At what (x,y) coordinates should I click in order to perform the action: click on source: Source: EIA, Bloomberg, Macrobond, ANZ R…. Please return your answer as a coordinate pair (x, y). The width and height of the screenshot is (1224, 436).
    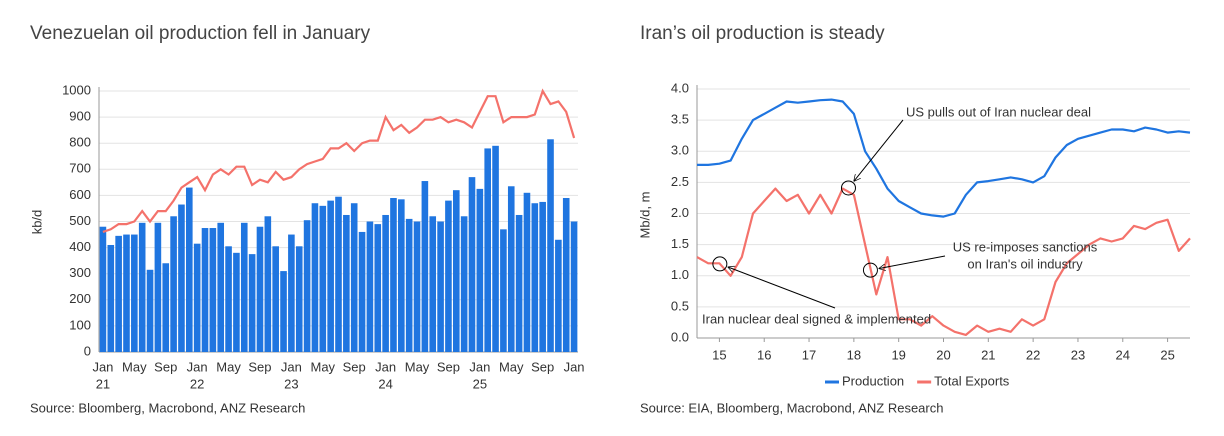
    Looking at the image, I should click on (791, 407).